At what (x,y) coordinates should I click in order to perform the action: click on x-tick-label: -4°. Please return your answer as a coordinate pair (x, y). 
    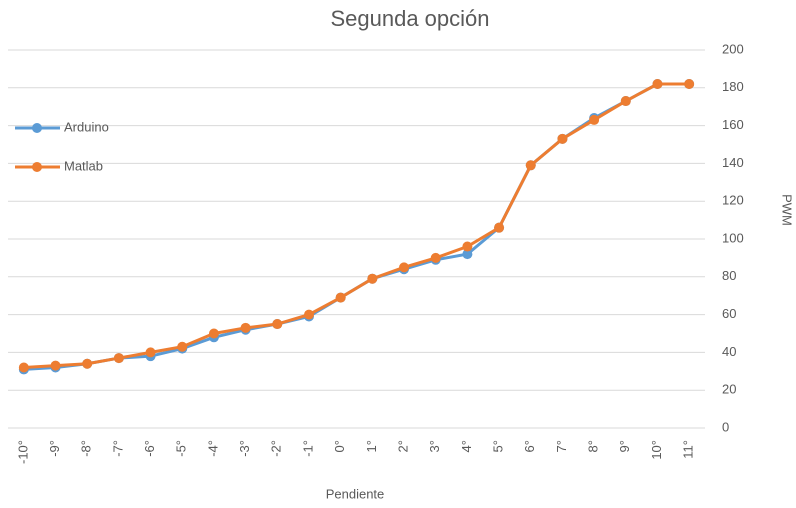
    Looking at the image, I should click on (212, 448).